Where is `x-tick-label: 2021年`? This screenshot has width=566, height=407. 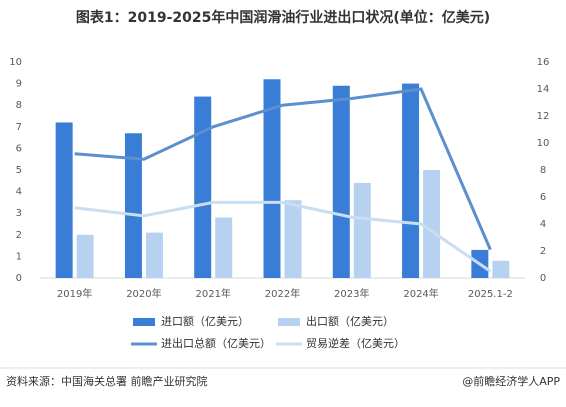 x-tick-label: 2021年 is located at coordinates (212, 293).